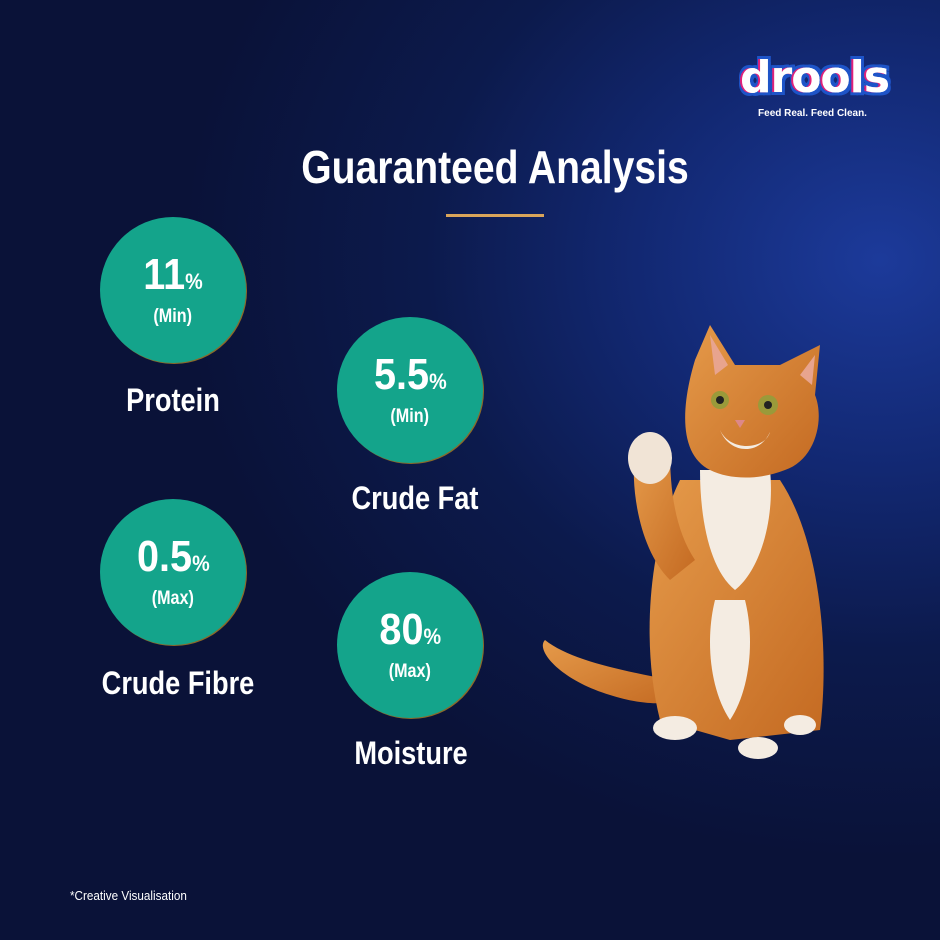 The height and width of the screenshot is (940, 940). Describe the element at coordinates (178, 683) in the screenshot. I see `nutrient-label-crude-fibre: Crude Fibre` at that location.